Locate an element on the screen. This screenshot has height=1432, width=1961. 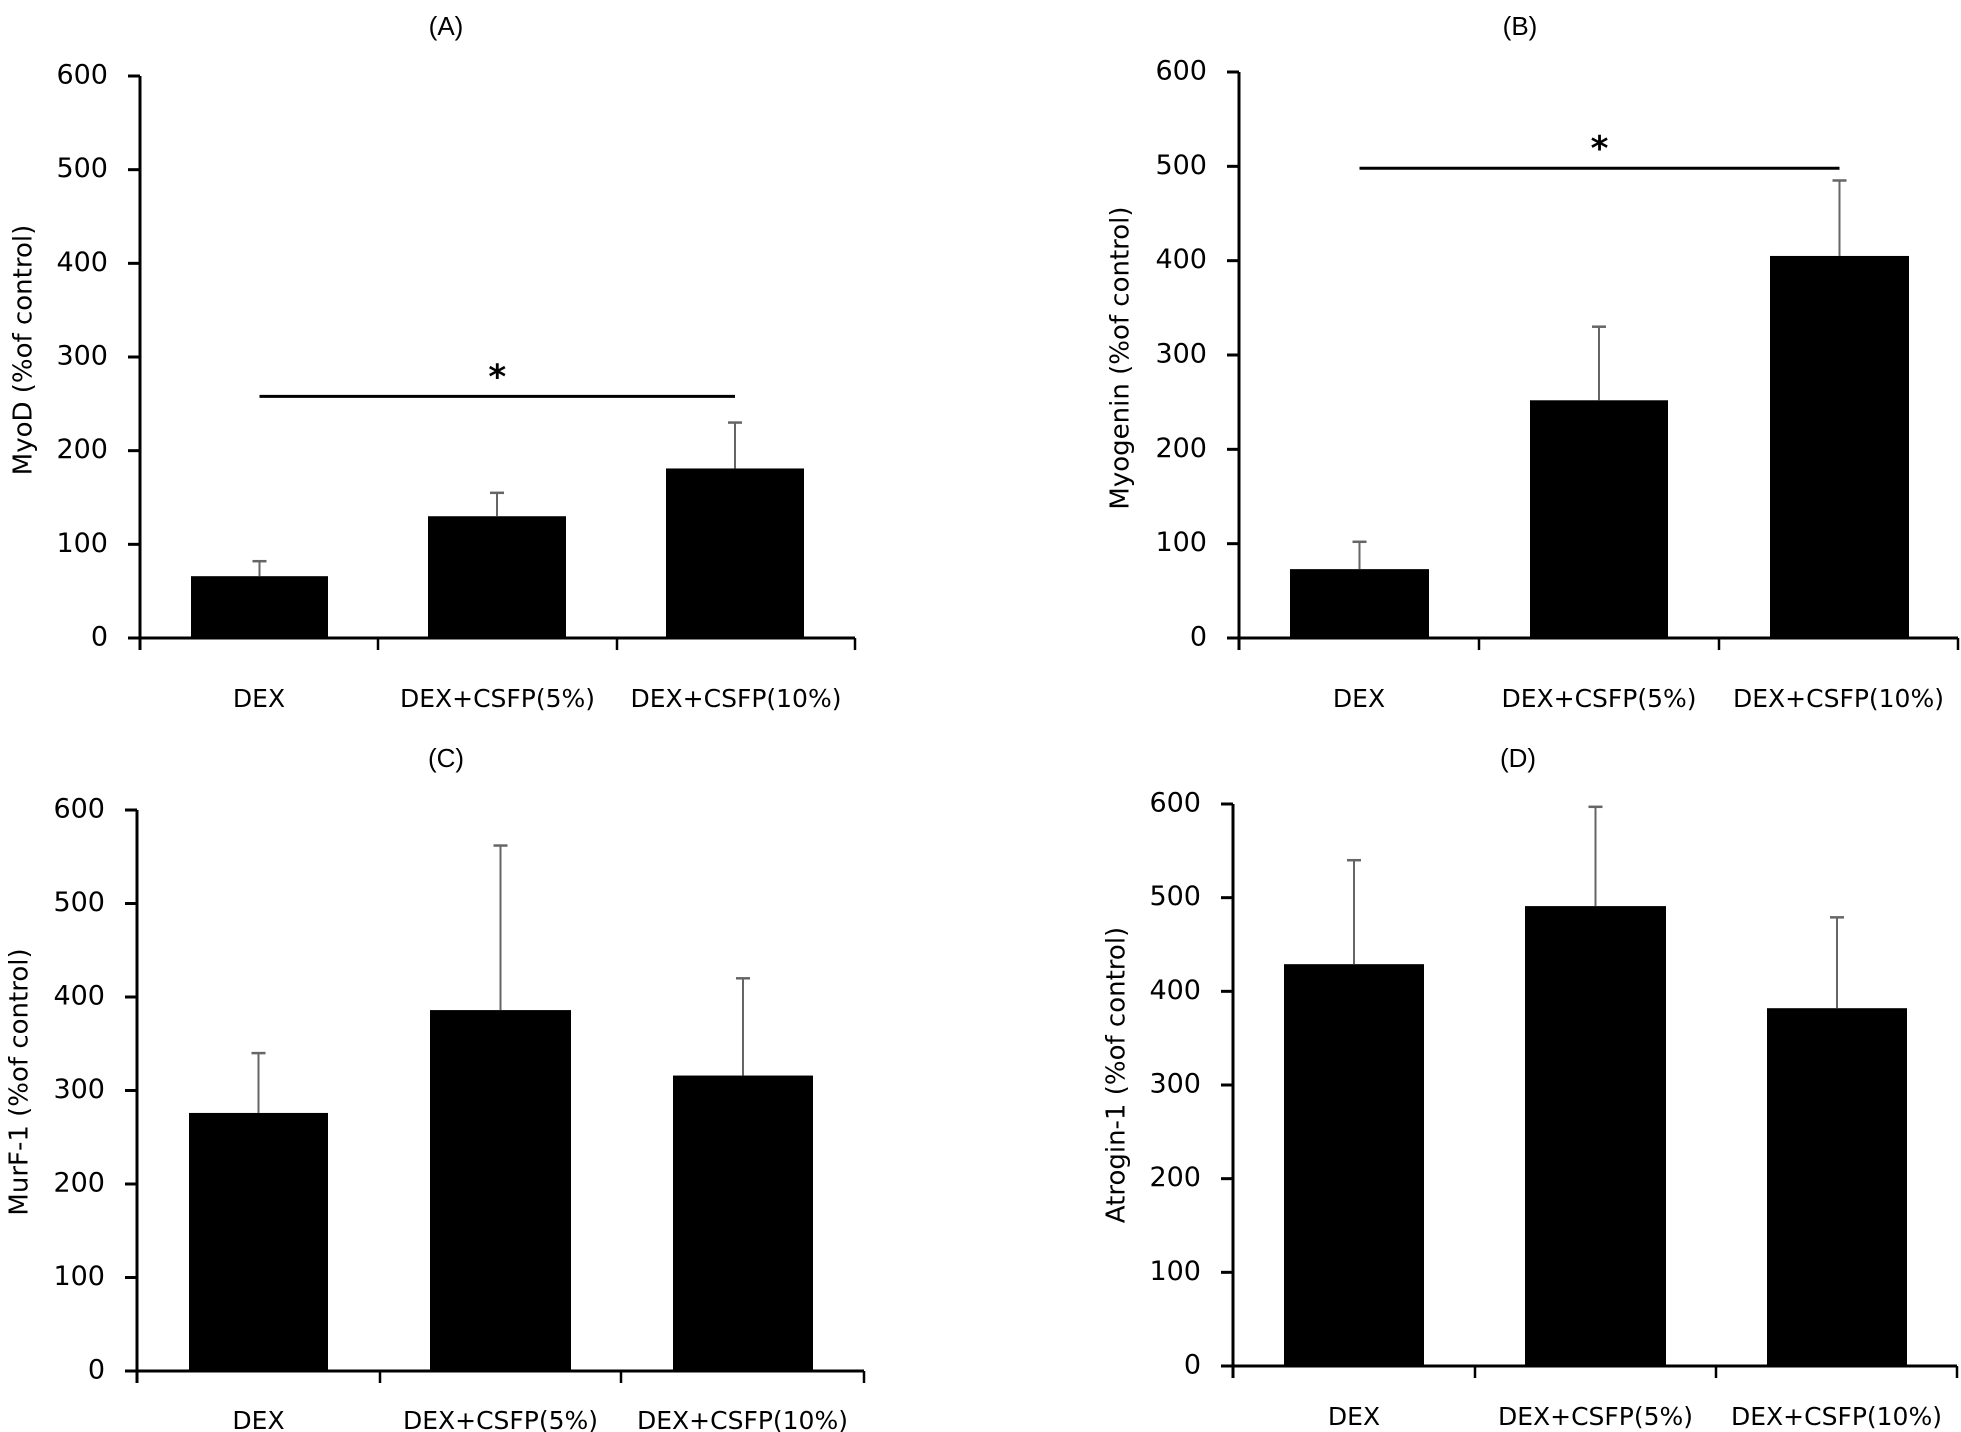
panel-title: (B) is located at coordinates (1520, 26).